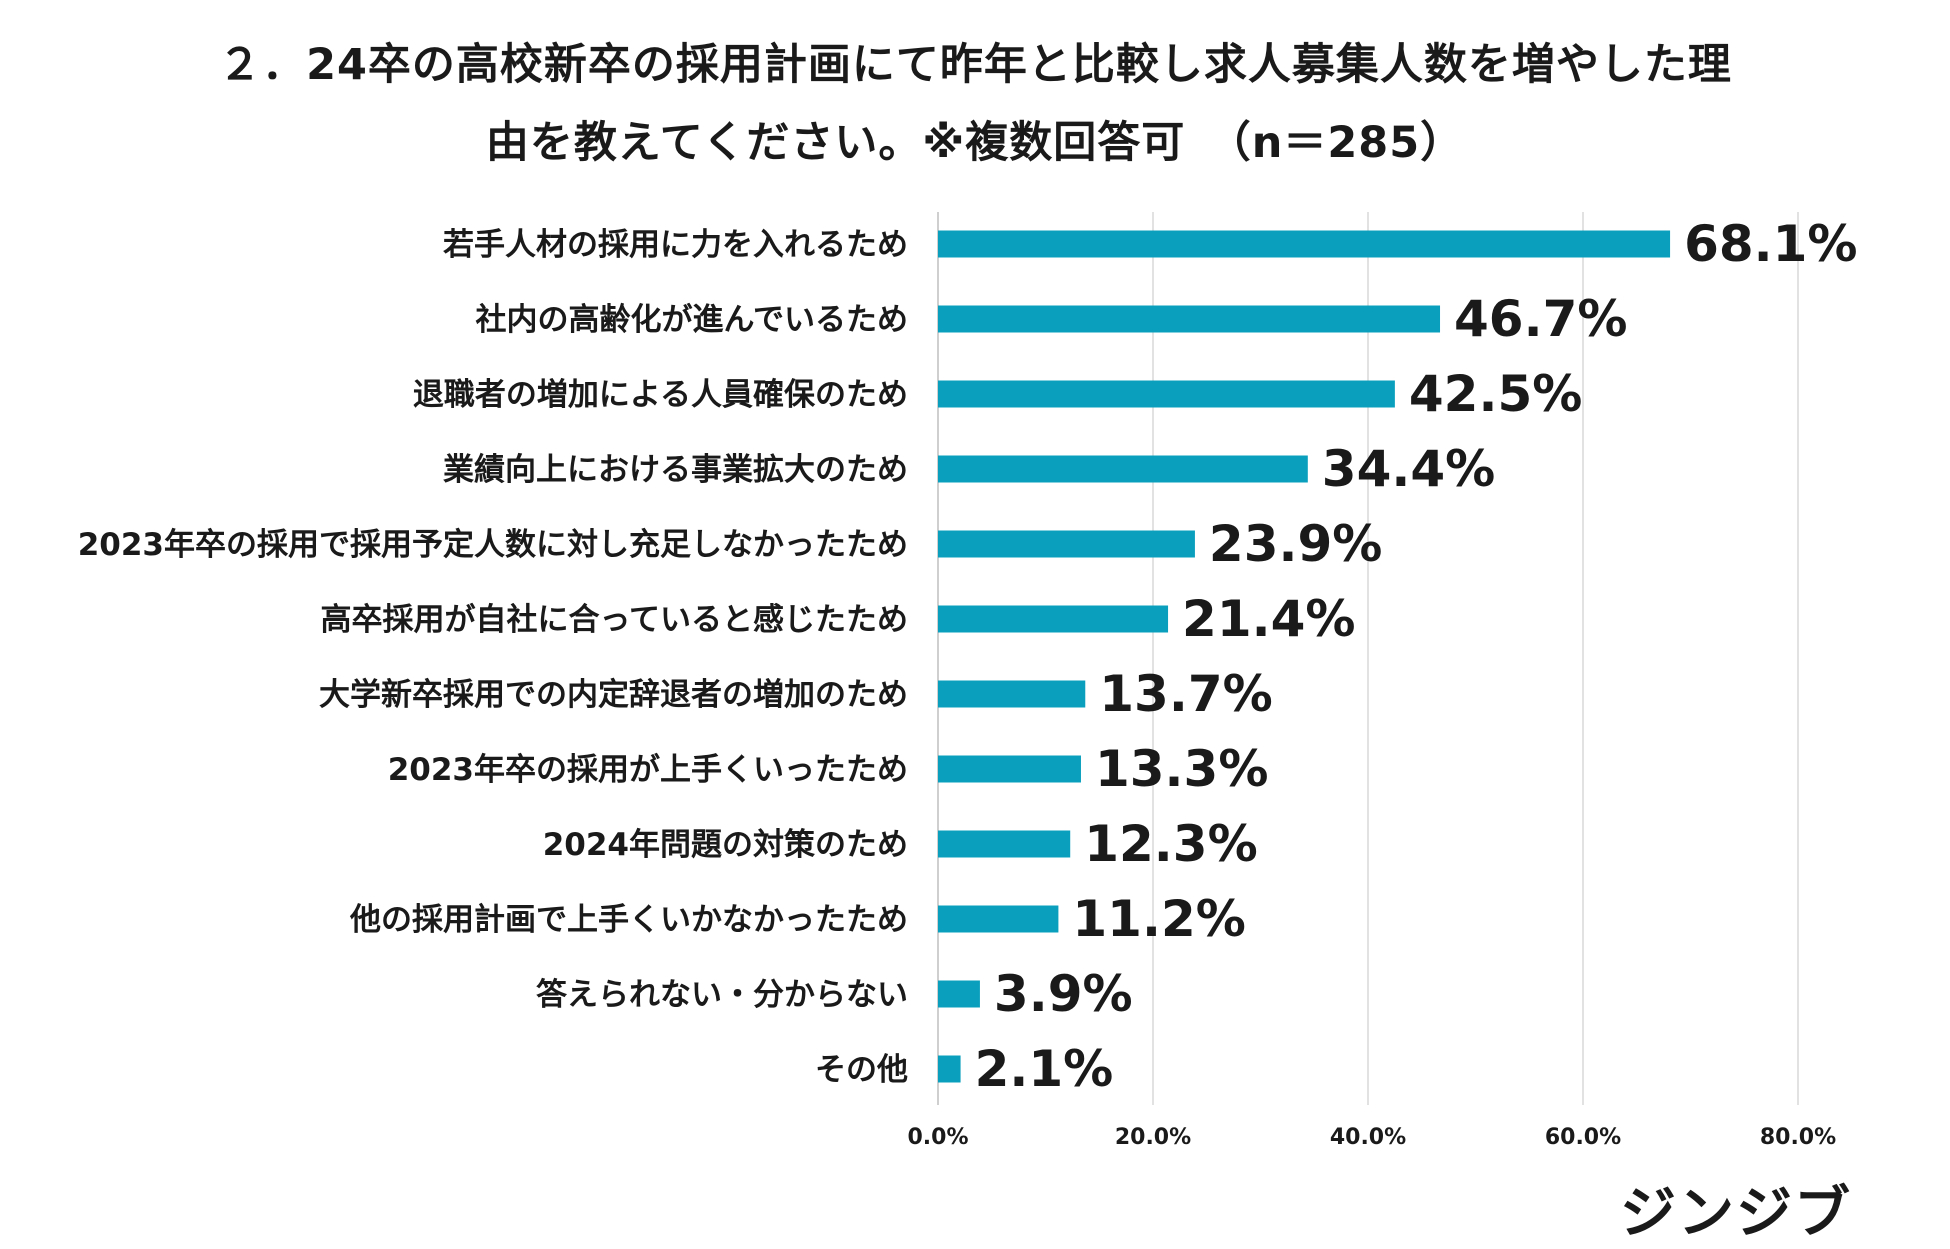 This screenshot has width=1950, height=1249. Describe the element at coordinates (660, 395) in the screenshot. I see `category-label: 退職者の増加による人員確保のため` at that location.